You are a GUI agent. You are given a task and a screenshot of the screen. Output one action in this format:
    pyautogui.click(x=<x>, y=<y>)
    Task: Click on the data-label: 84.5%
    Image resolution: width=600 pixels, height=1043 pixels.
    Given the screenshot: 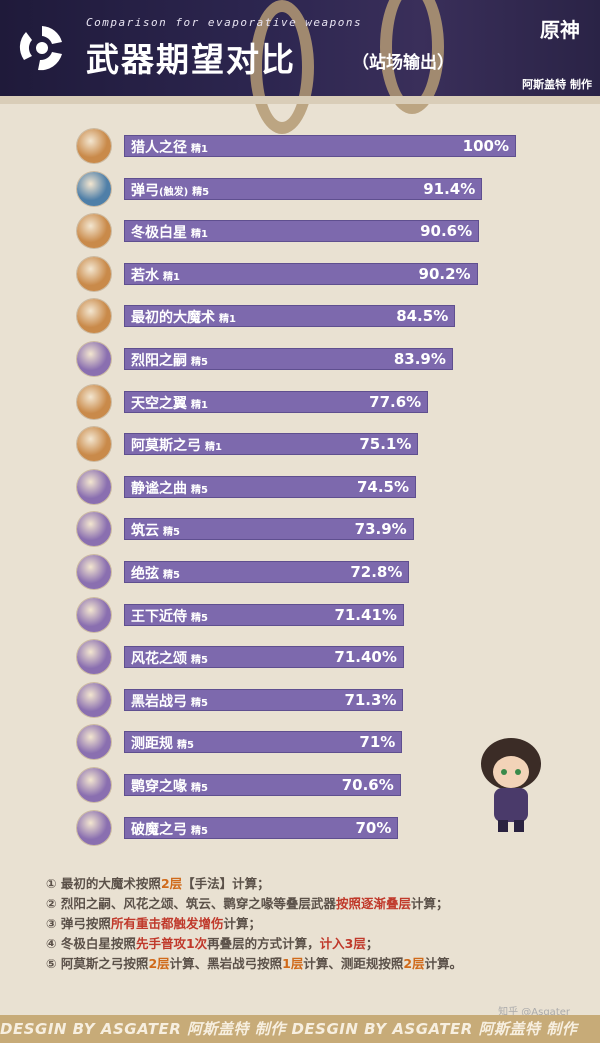 What is the action you would take?
    pyautogui.click(x=422, y=316)
    